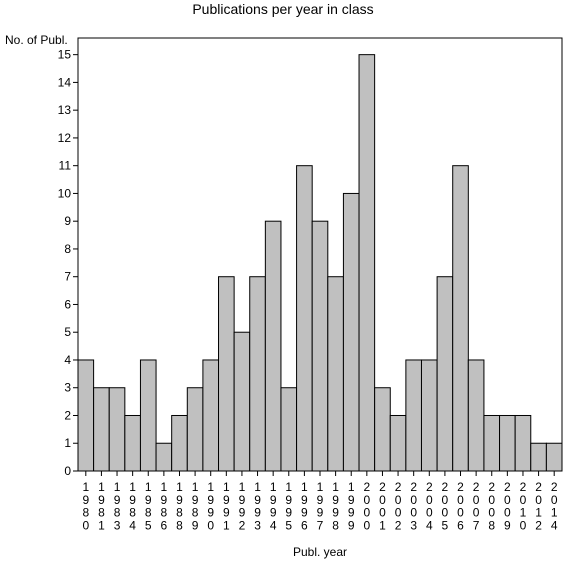 This screenshot has width=567, height=567. Describe the element at coordinates (413, 415) in the screenshot. I see `bar-2003` at that location.